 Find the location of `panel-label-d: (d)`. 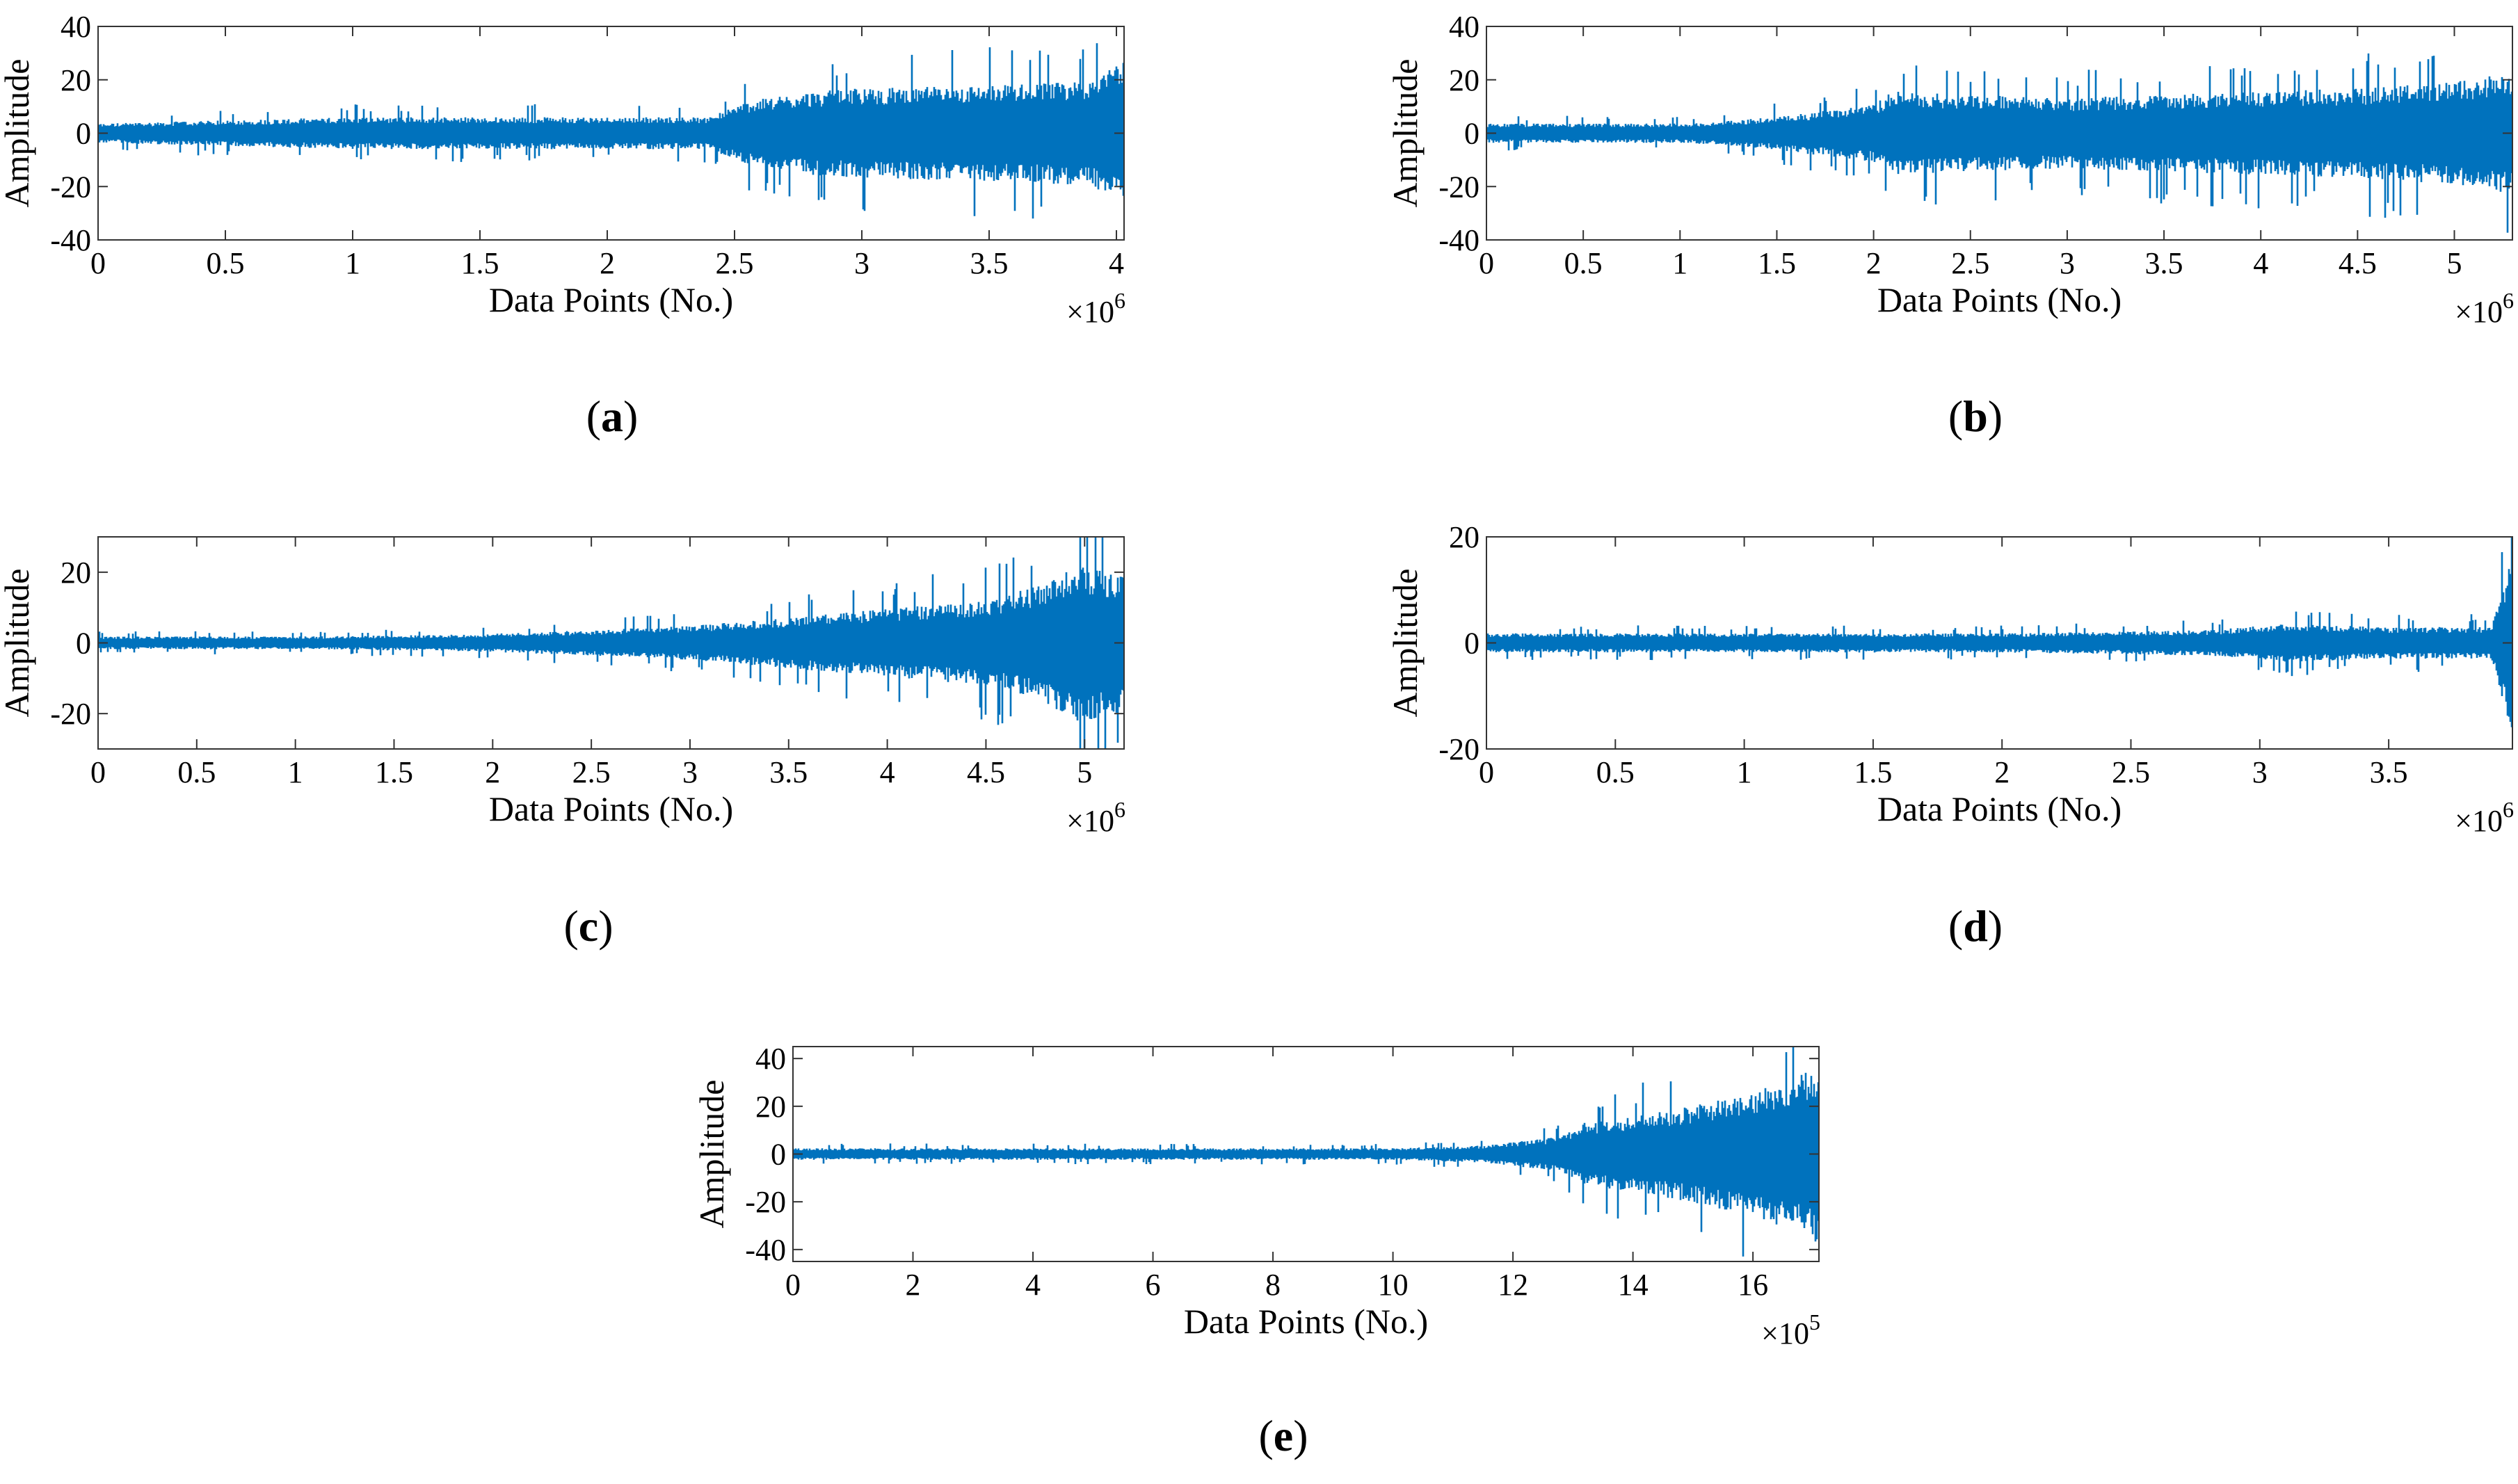

panel-label-d: (d) is located at coordinates (1975, 926).